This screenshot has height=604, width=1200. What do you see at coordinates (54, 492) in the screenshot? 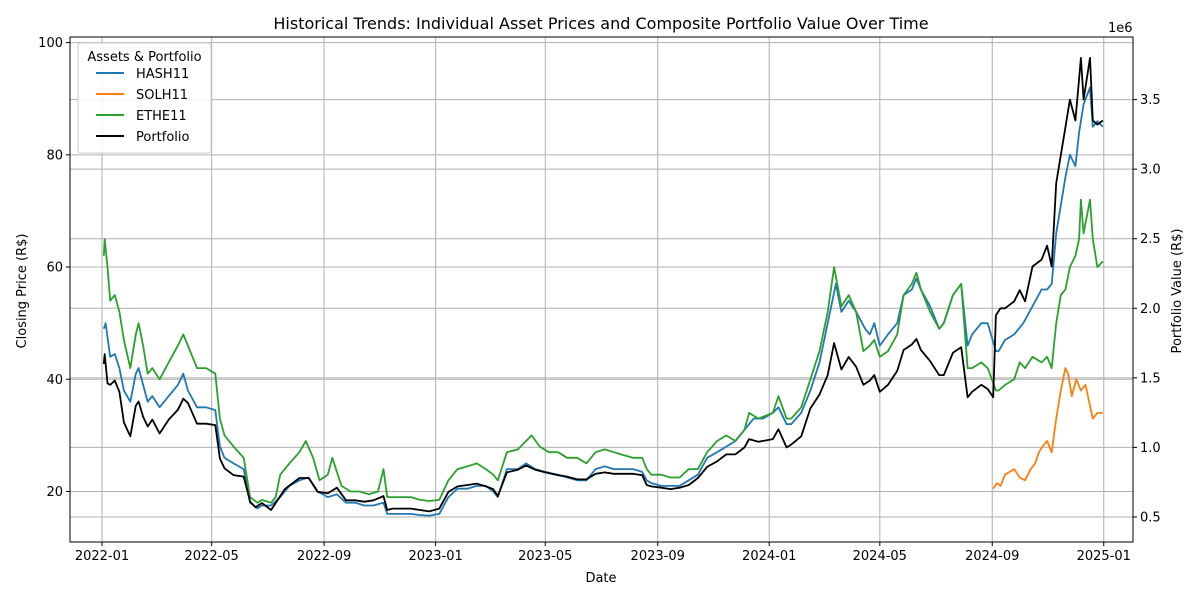
I see `y-tick-label: 20` at bounding box center [54, 492].